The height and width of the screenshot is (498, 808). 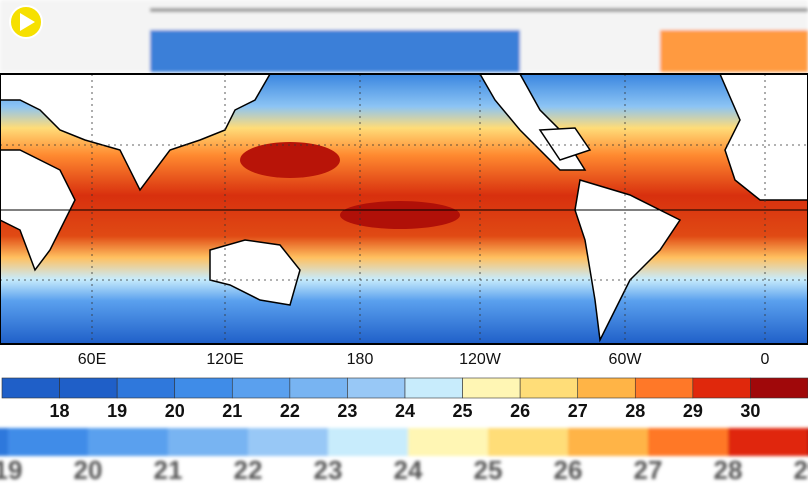 What do you see at coordinates (88, 470) in the screenshot?
I see `overlay-label: 20` at bounding box center [88, 470].